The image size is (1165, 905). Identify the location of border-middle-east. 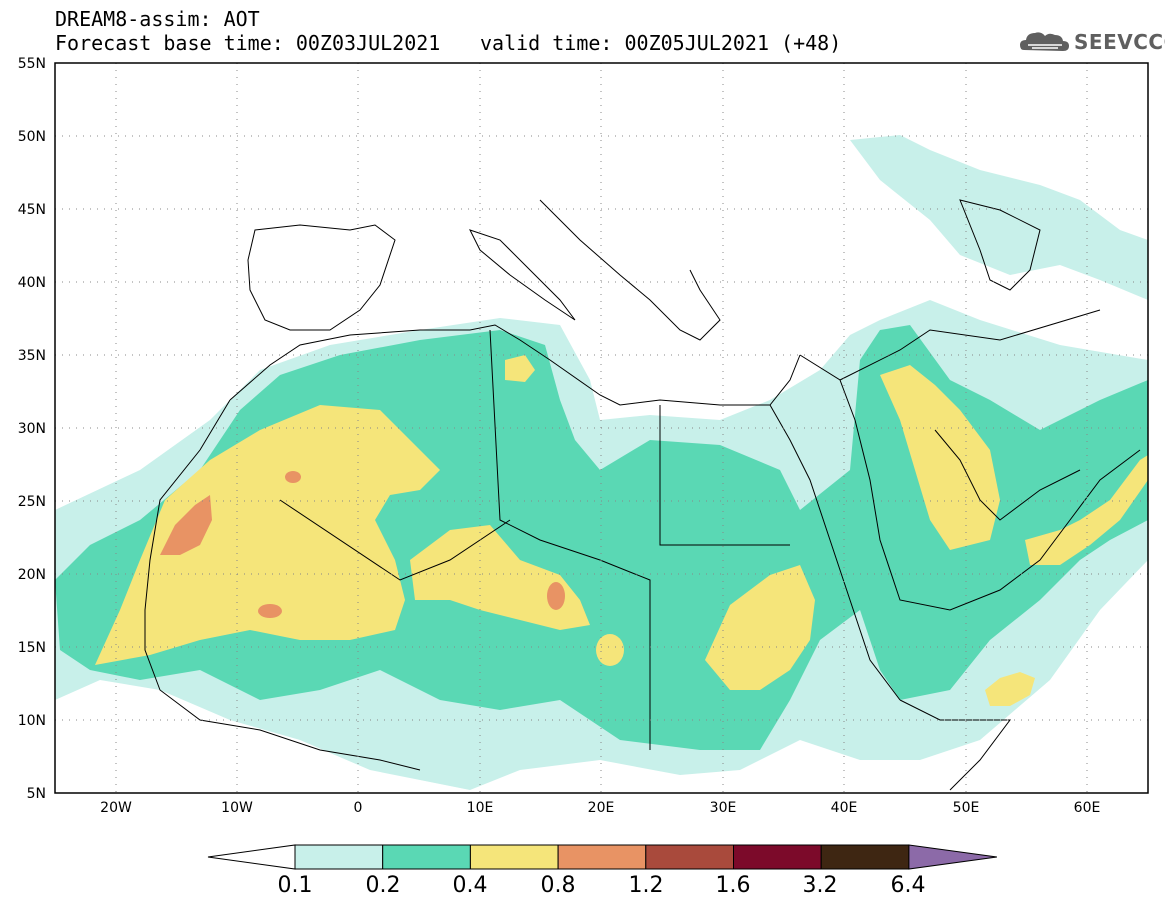
(970, 345).